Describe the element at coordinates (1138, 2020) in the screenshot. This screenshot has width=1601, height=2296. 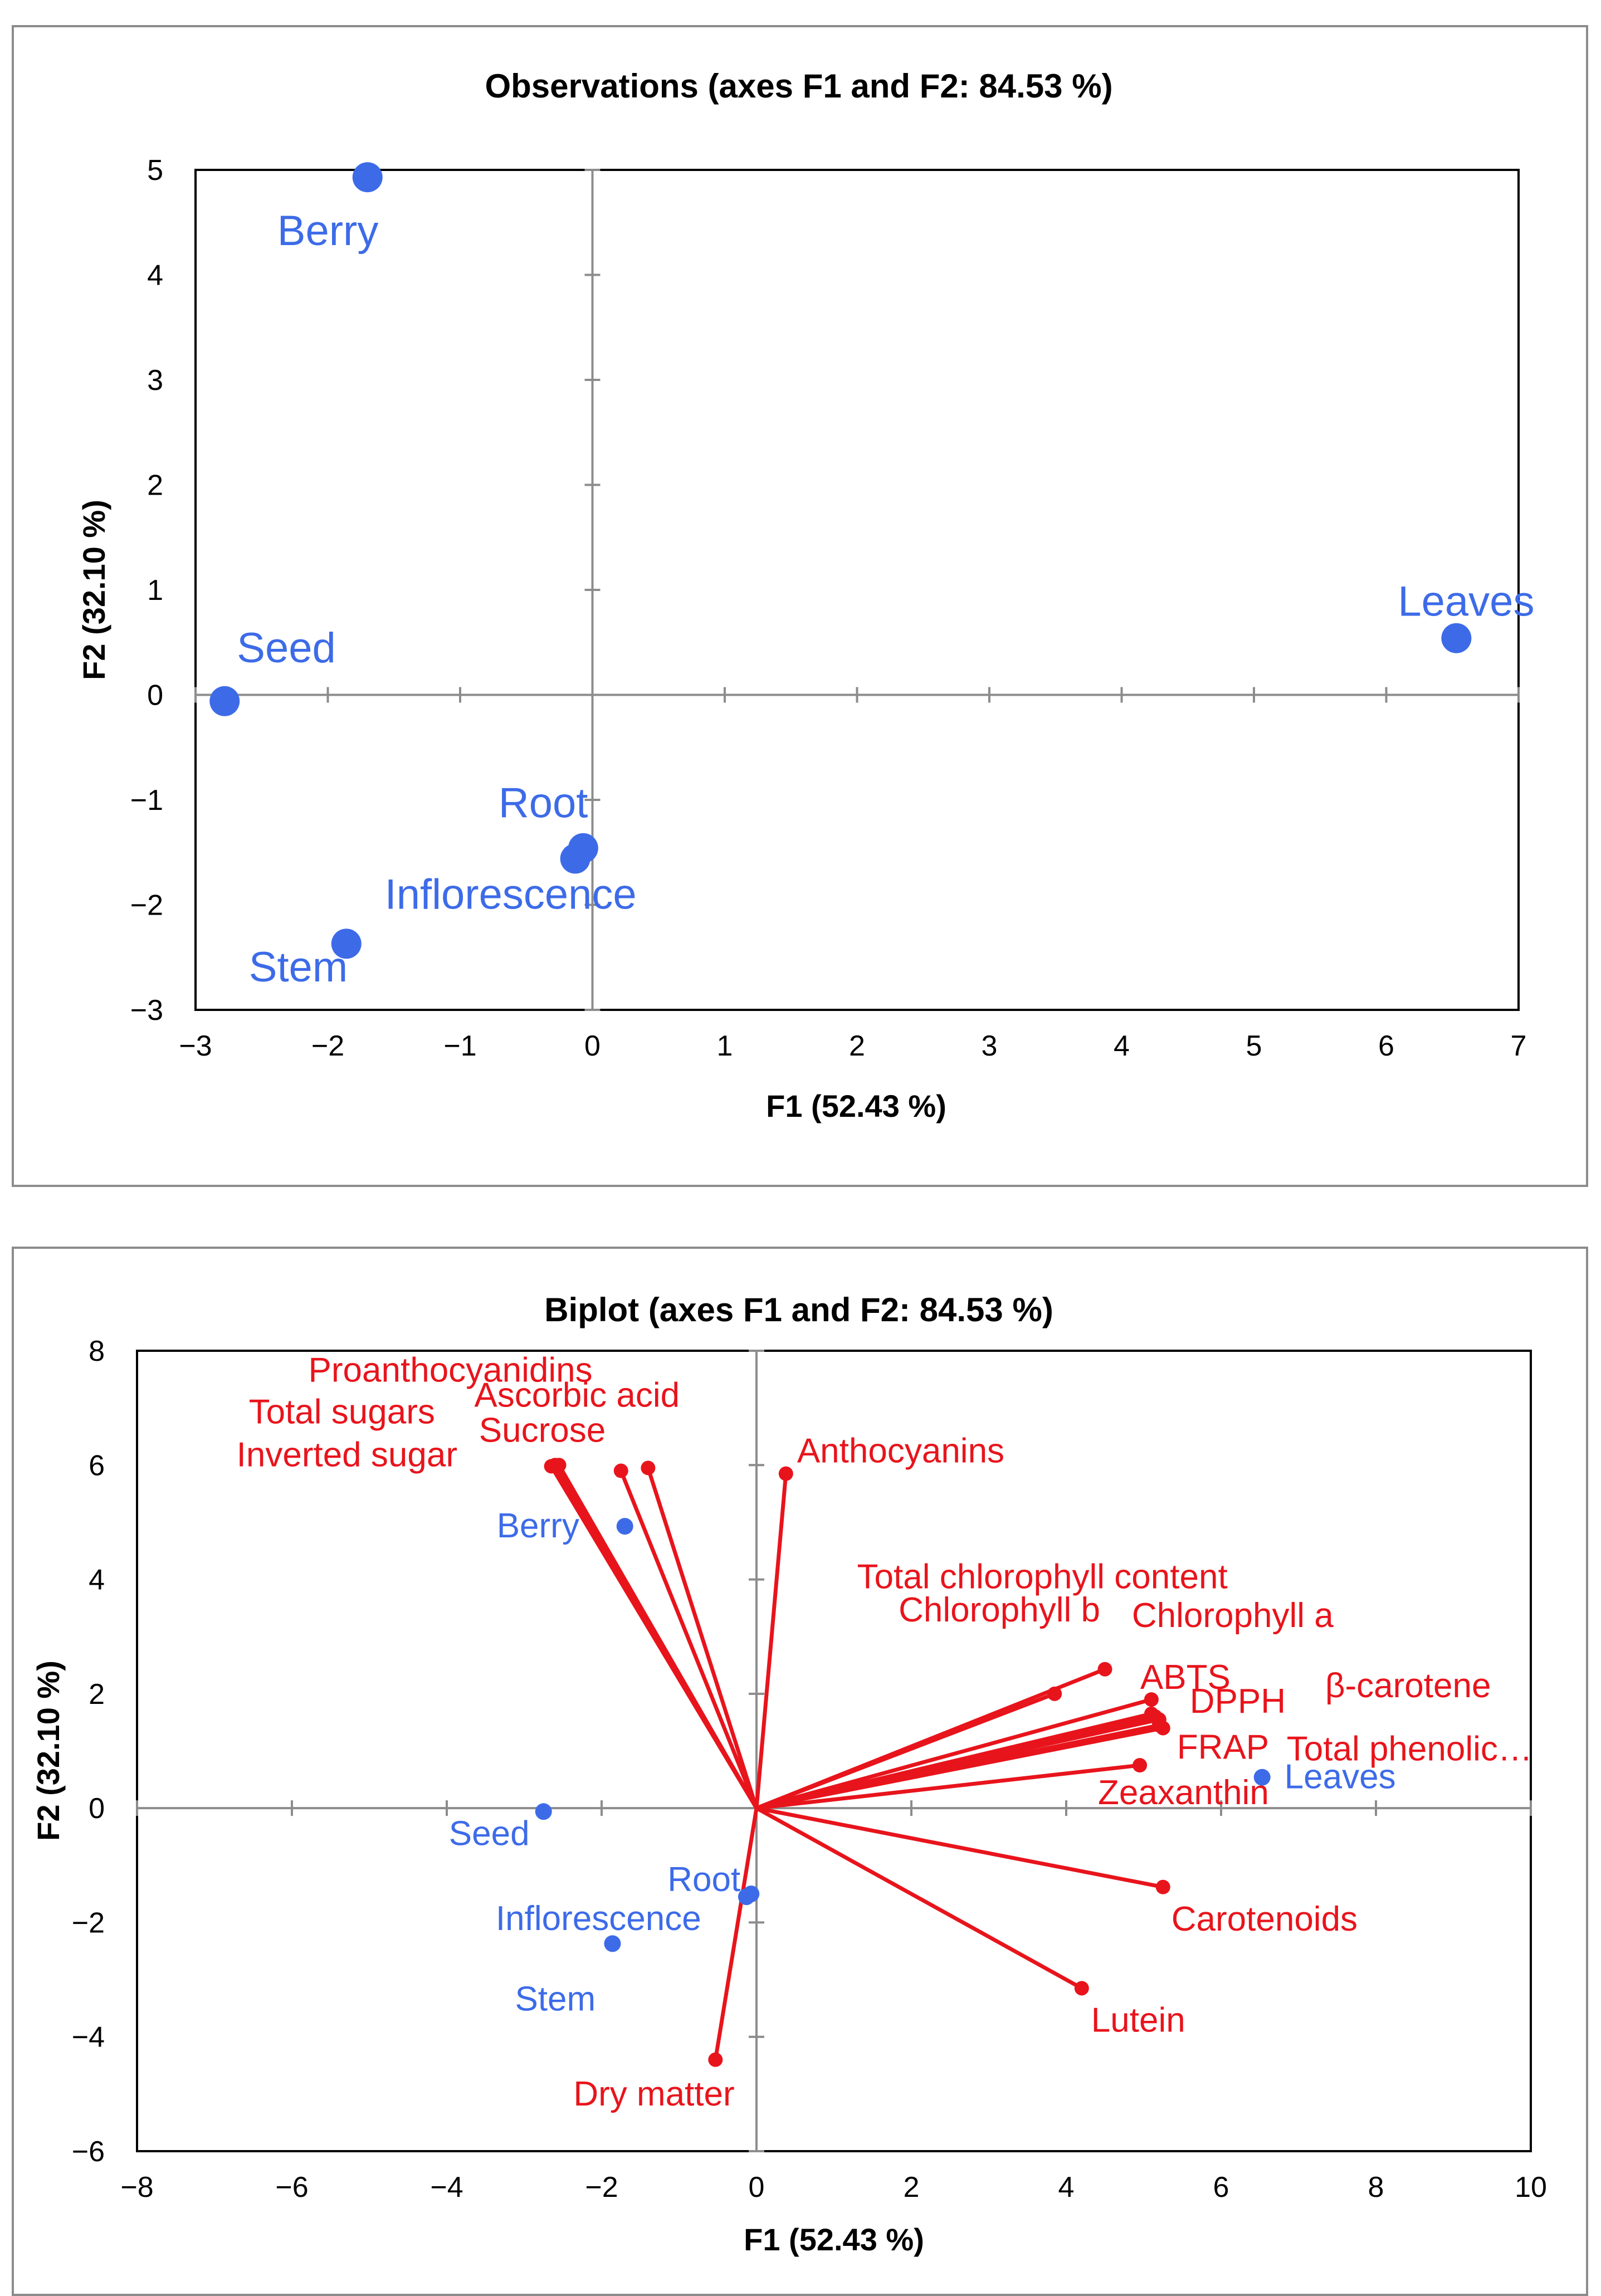
I see `vector-label-lutein: Lutein` at that location.